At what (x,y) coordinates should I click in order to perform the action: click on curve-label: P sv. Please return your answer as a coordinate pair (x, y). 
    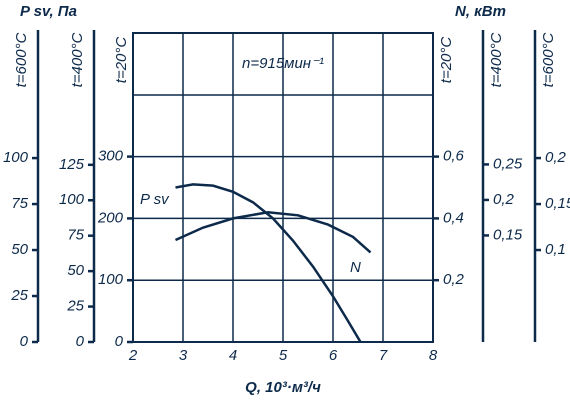
    Looking at the image, I should click on (155, 199).